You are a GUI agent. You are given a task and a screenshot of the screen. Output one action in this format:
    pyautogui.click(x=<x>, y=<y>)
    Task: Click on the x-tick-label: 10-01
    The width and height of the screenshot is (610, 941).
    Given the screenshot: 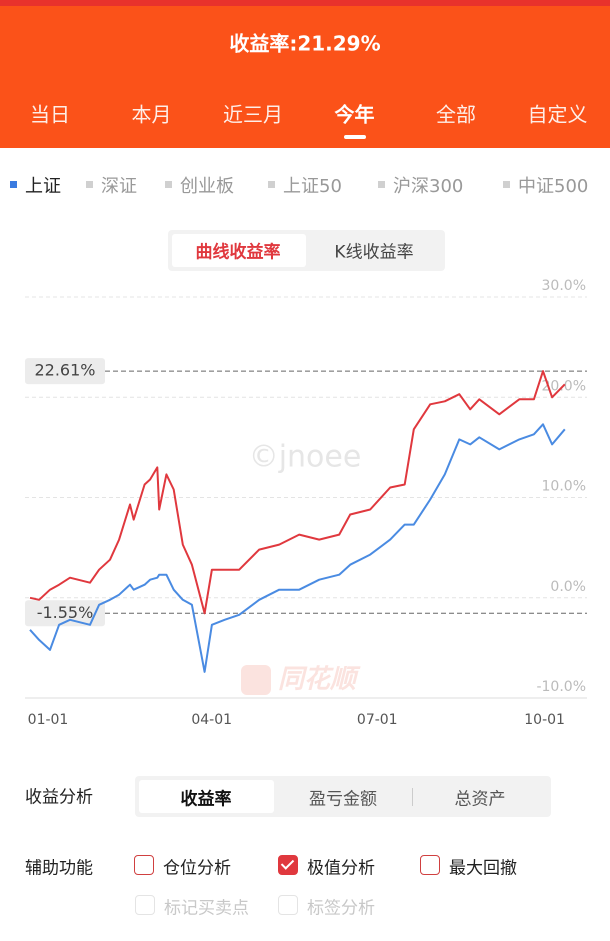 What is the action you would take?
    pyautogui.click(x=544, y=720)
    